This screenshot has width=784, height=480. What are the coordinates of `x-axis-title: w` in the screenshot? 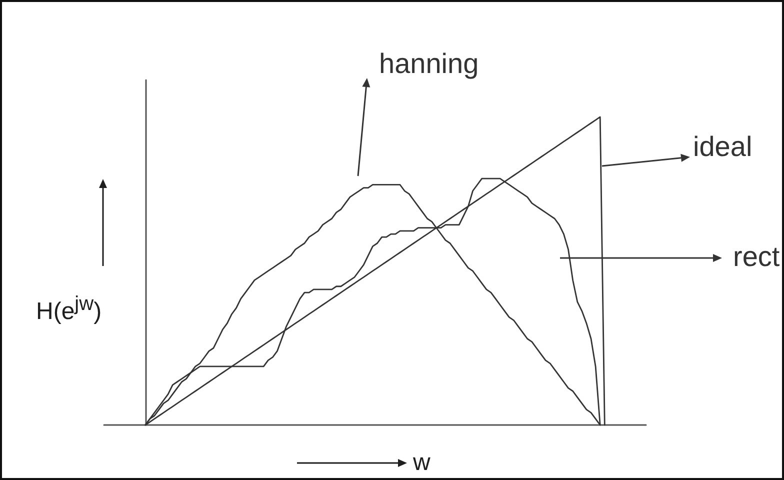 It's located at (421, 462).